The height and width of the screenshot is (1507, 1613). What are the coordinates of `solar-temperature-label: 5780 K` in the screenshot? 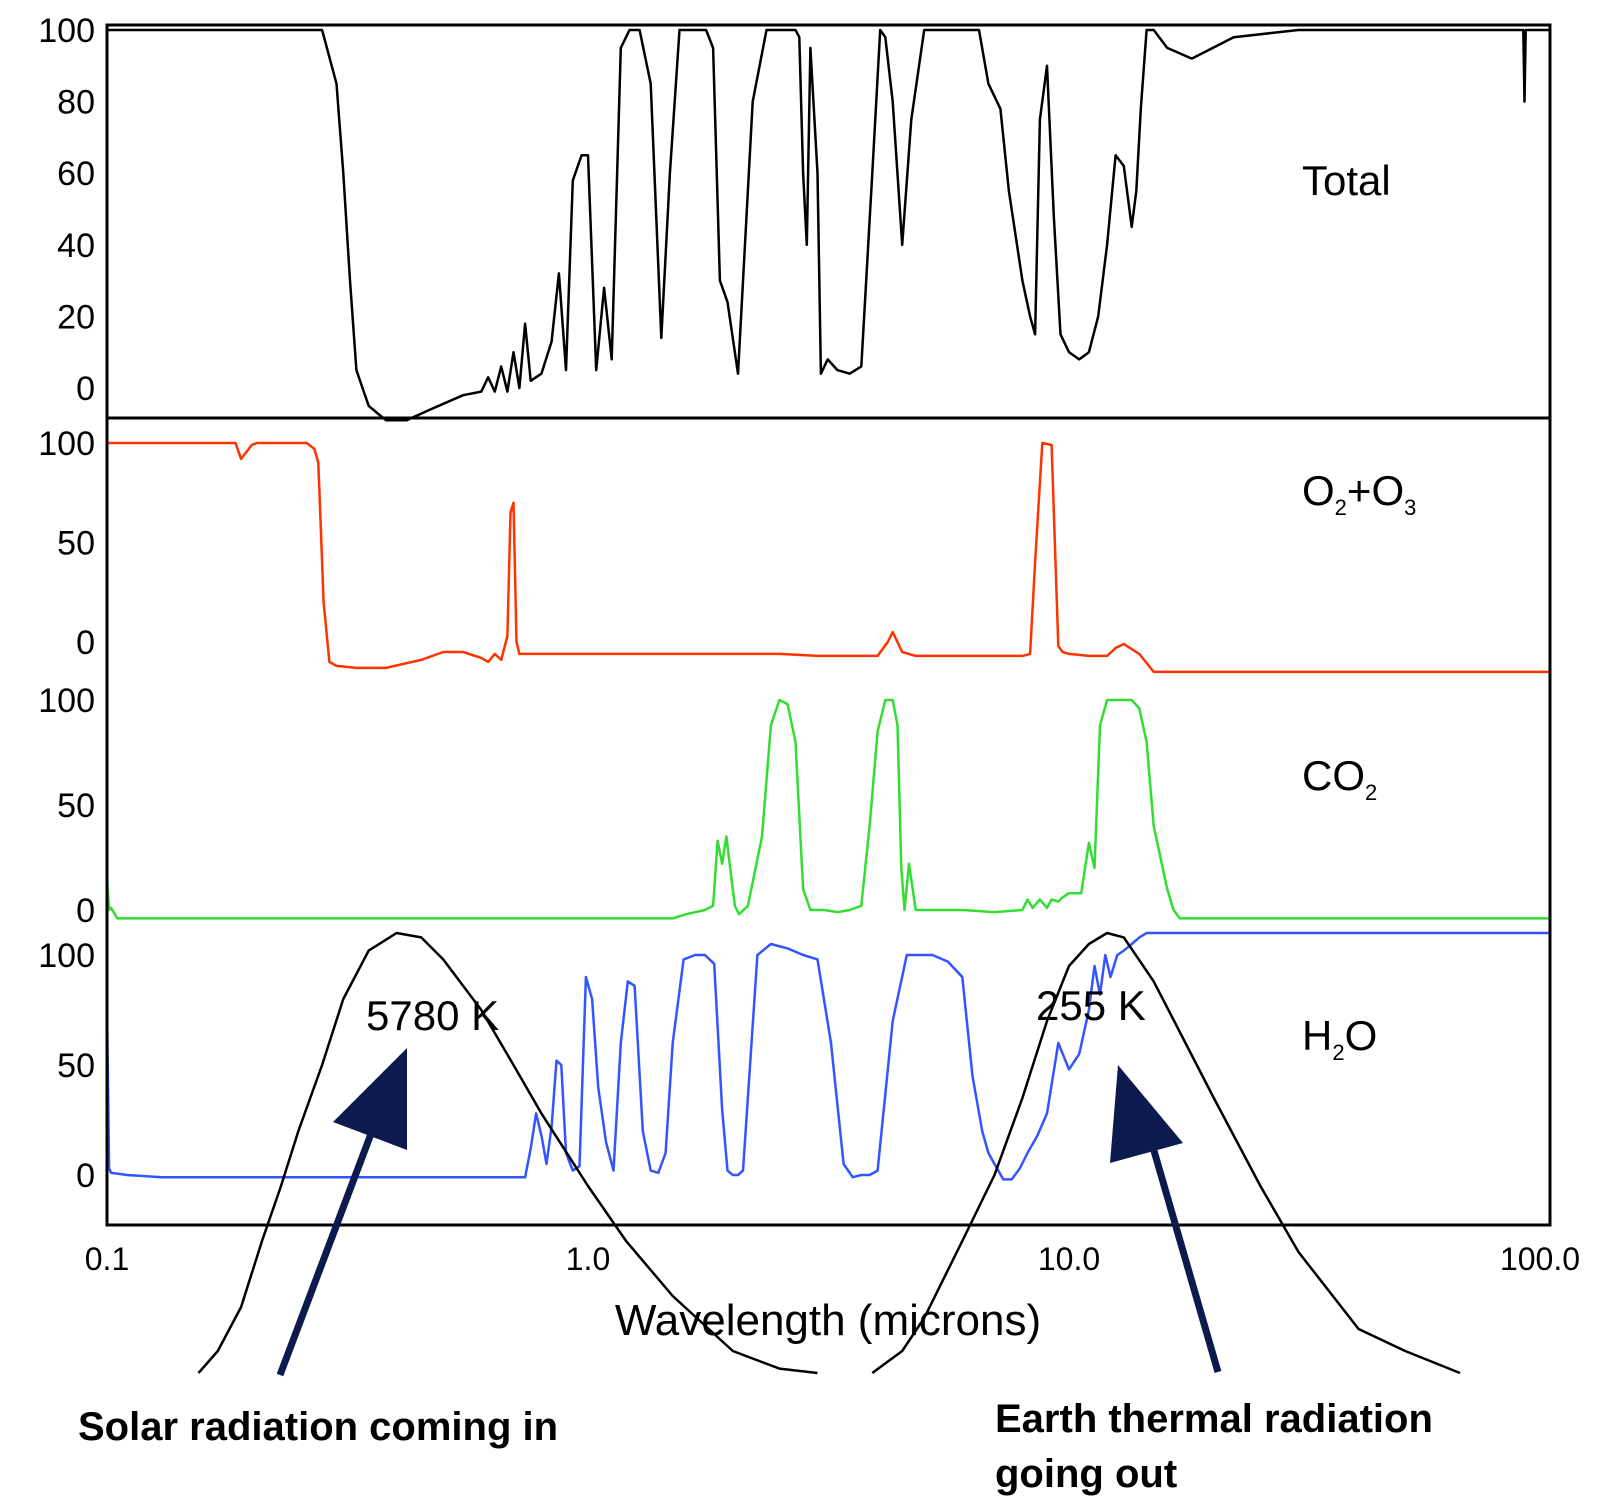 It's located at (432, 1015).